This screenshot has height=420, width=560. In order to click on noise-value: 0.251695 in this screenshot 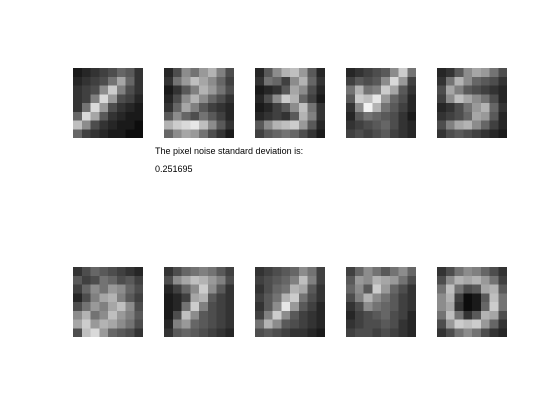, I will do `click(174, 169)`.